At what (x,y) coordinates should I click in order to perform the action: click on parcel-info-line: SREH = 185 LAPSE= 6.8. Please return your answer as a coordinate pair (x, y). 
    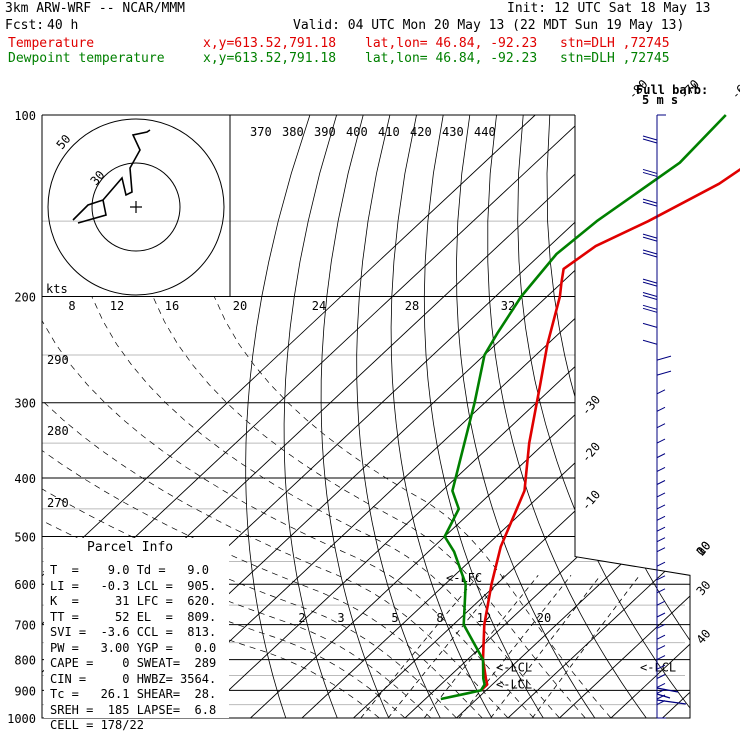
    Looking at the image, I should click on (133, 709).